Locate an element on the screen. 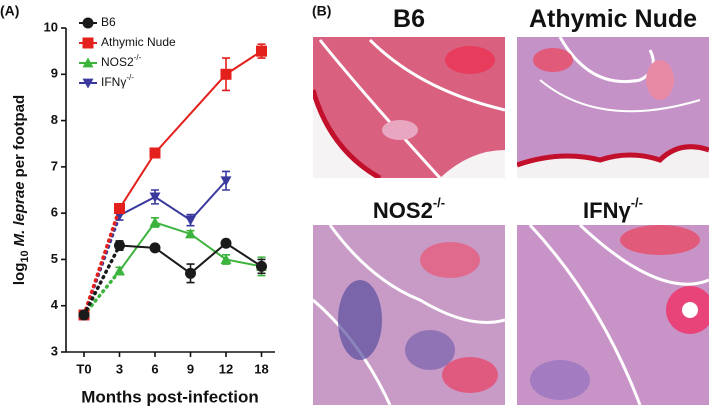  image-title: IFNγ-/- is located at coordinates (613, 208).